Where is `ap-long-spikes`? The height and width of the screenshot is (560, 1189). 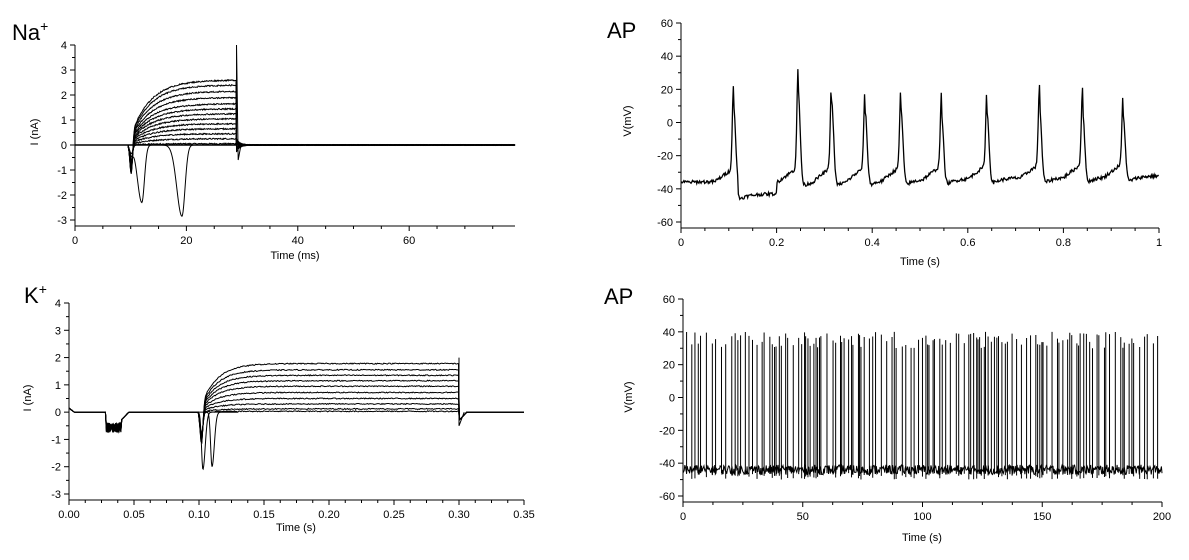 ap-long-spikes is located at coordinates (922, 405).